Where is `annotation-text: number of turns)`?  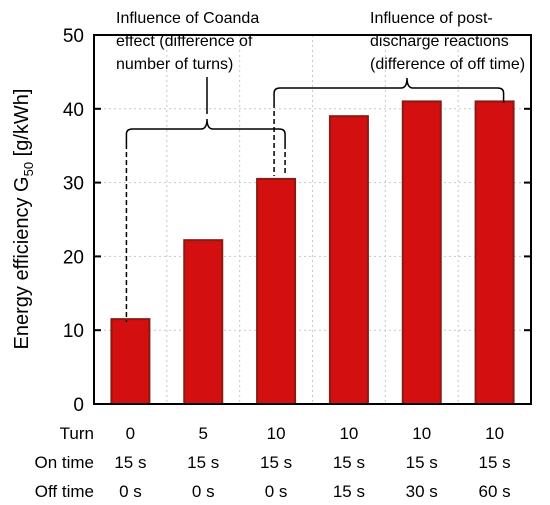
annotation-text: number of turns) is located at coordinates (174, 64).